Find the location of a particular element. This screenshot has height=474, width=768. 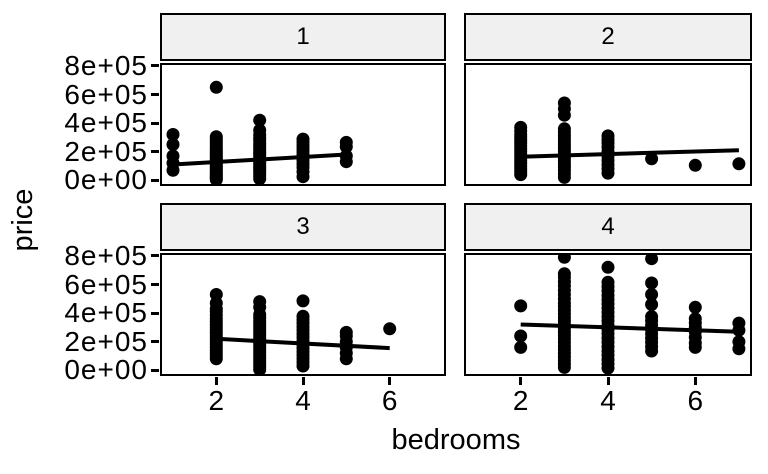

facet-strip-2: 2 is located at coordinates (608, 37).